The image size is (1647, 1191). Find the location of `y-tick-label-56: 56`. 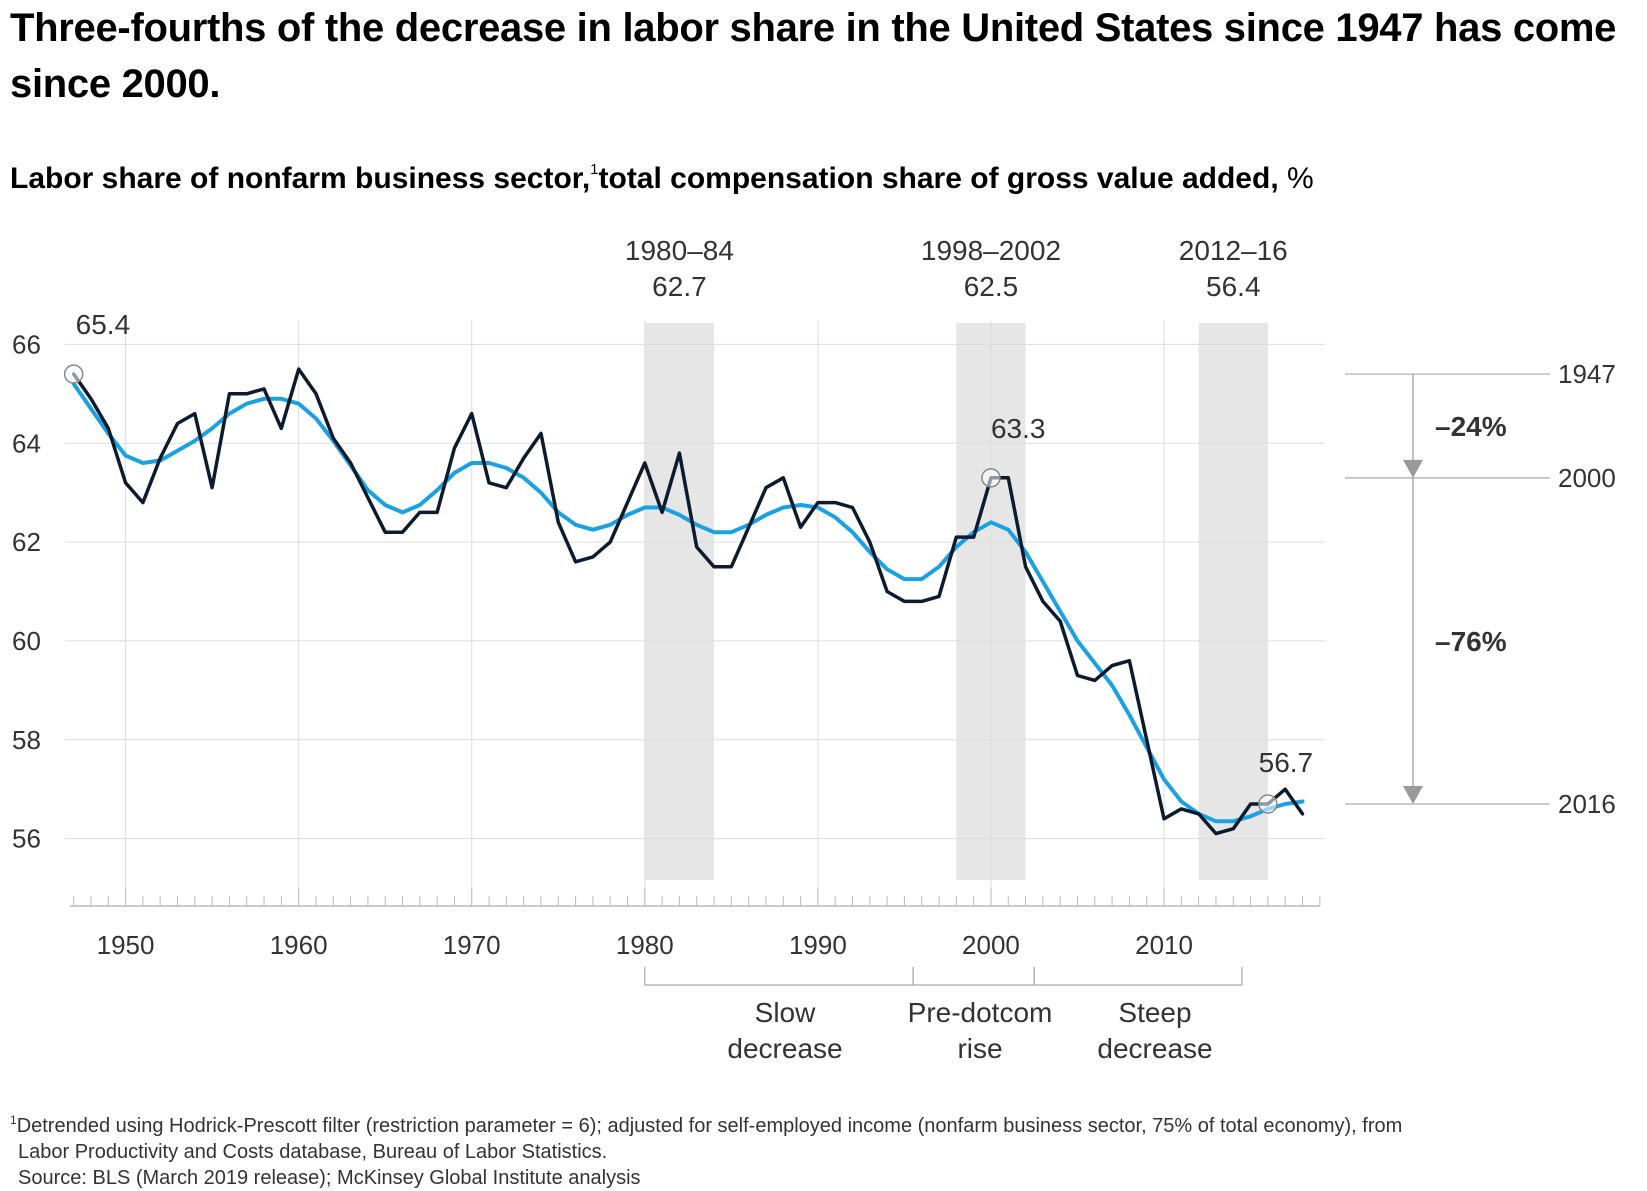

y-tick-label-56: 56 is located at coordinates (26, 839).